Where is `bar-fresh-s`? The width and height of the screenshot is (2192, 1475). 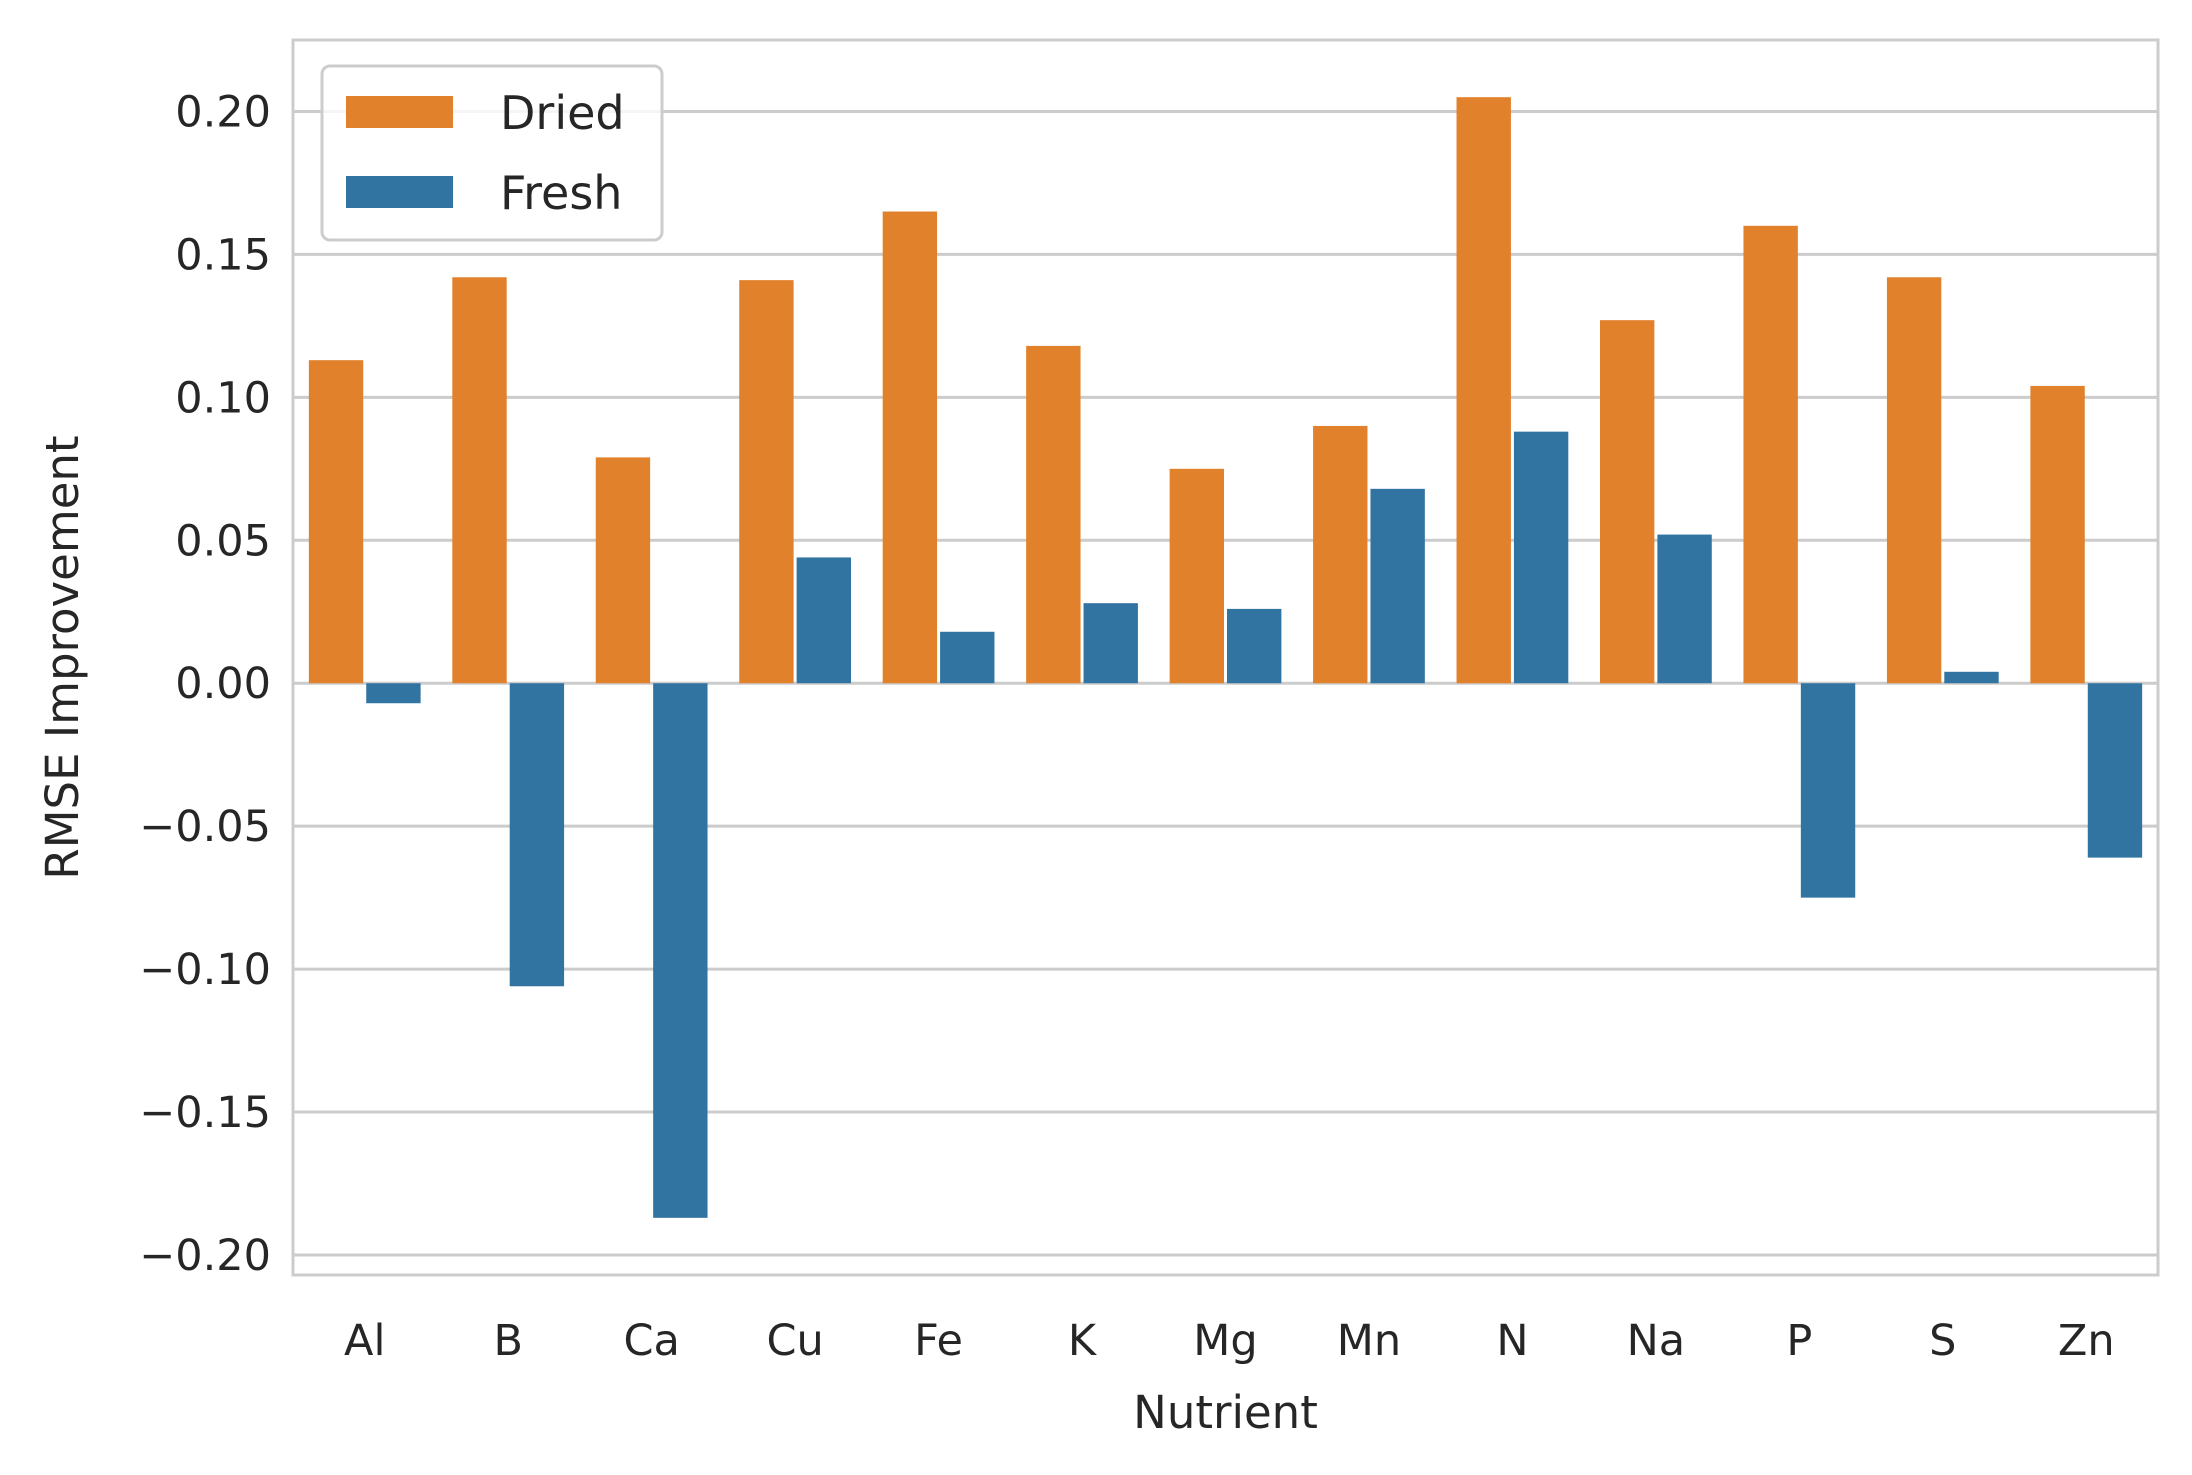
bar-fresh-s is located at coordinates (1971, 677).